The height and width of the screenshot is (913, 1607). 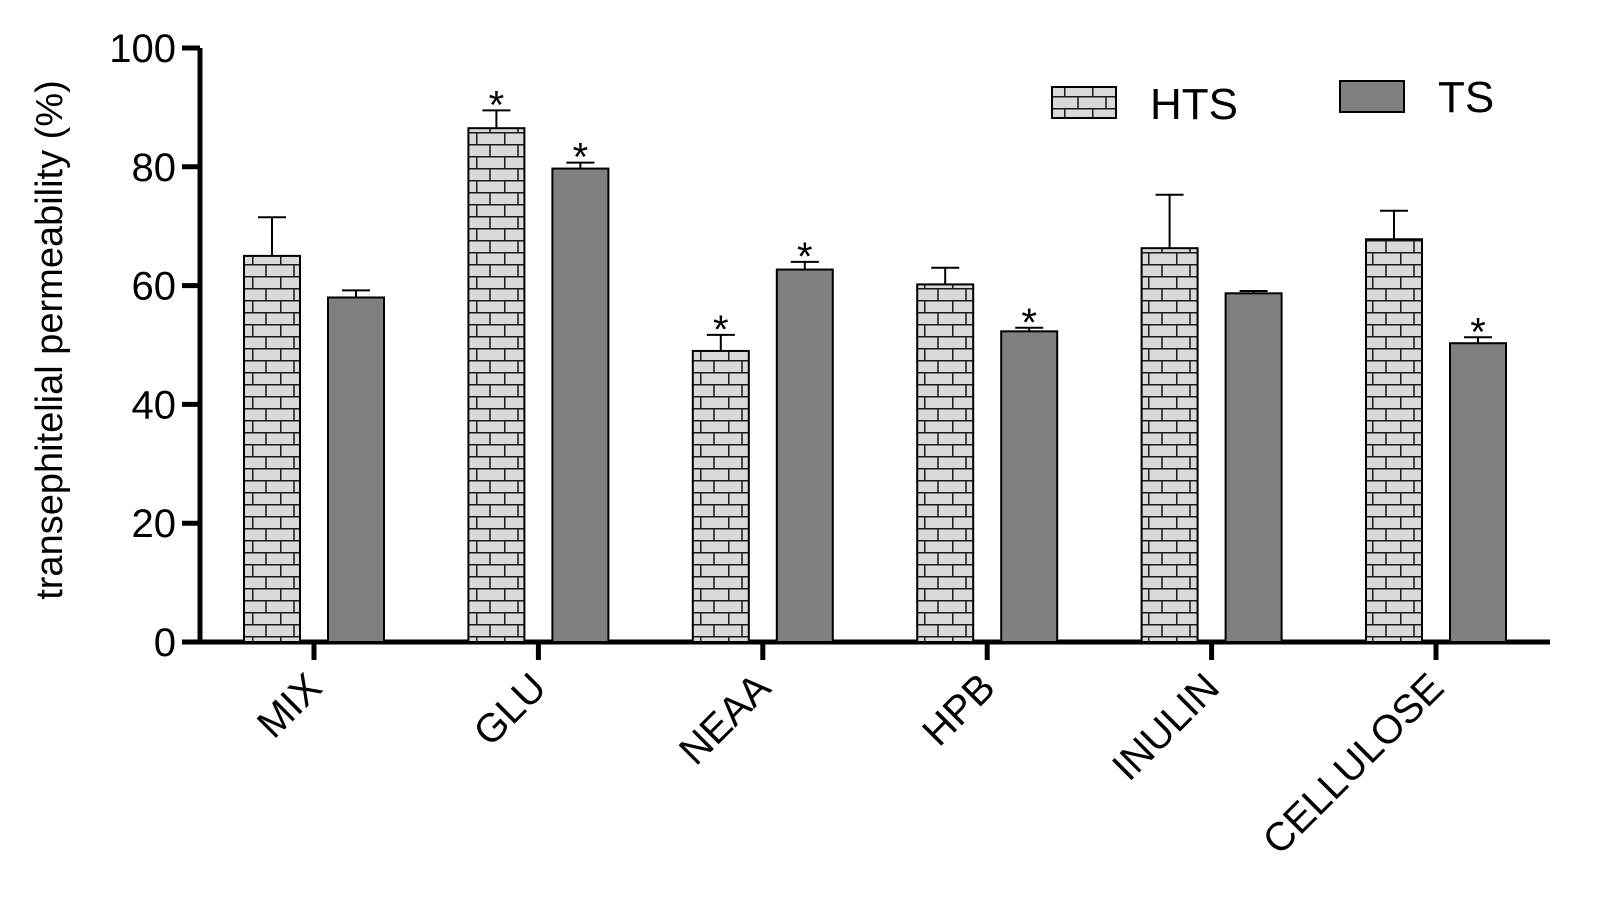 What do you see at coordinates (1466, 97) in the screenshot?
I see `legend-label-ts: TS` at bounding box center [1466, 97].